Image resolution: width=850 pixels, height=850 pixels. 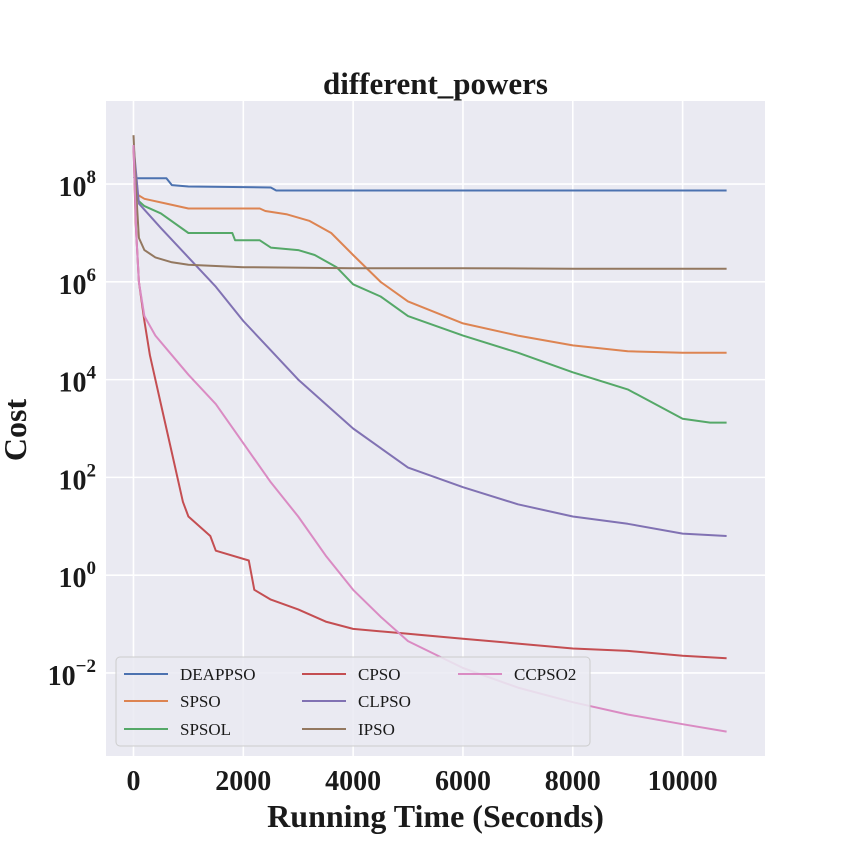 What do you see at coordinates (353, 781) in the screenshot?
I see `x-tick-label: 4000` at bounding box center [353, 781].